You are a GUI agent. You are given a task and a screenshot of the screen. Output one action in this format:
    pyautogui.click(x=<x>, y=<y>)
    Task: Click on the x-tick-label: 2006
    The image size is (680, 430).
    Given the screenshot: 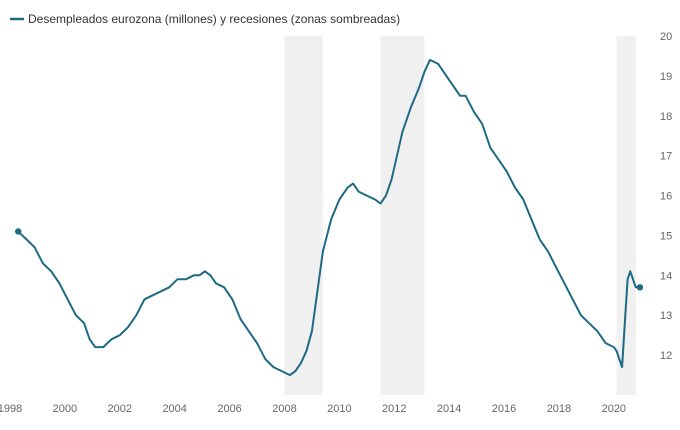 What is the action you would take?
    pyautogui.click(x=229, y=409)
    